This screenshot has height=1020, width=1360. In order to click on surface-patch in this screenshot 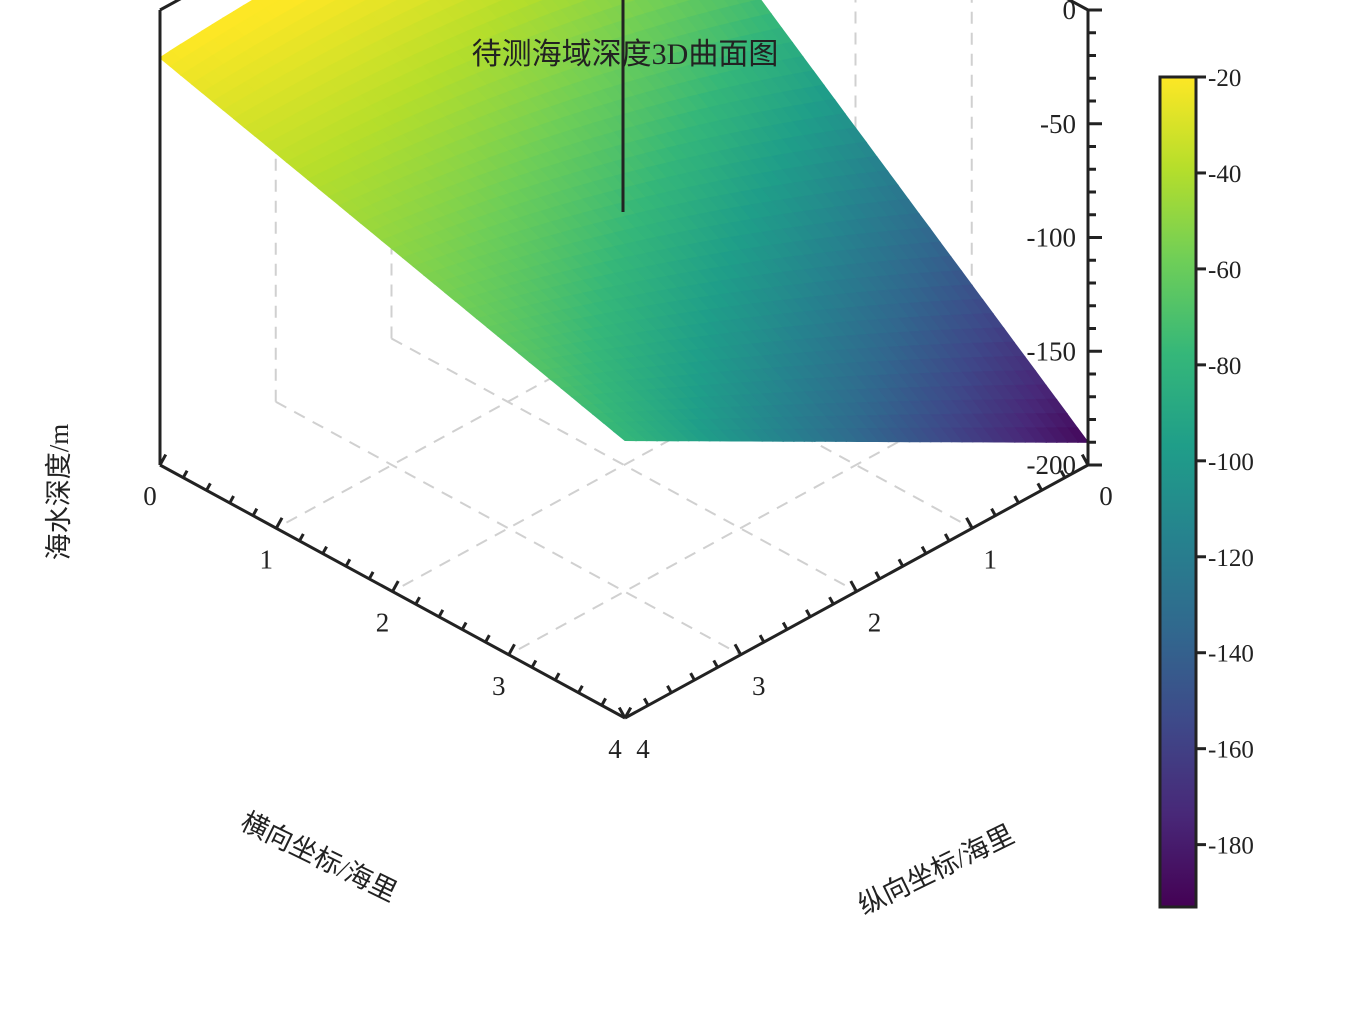, I will do `click(625, 436)`.